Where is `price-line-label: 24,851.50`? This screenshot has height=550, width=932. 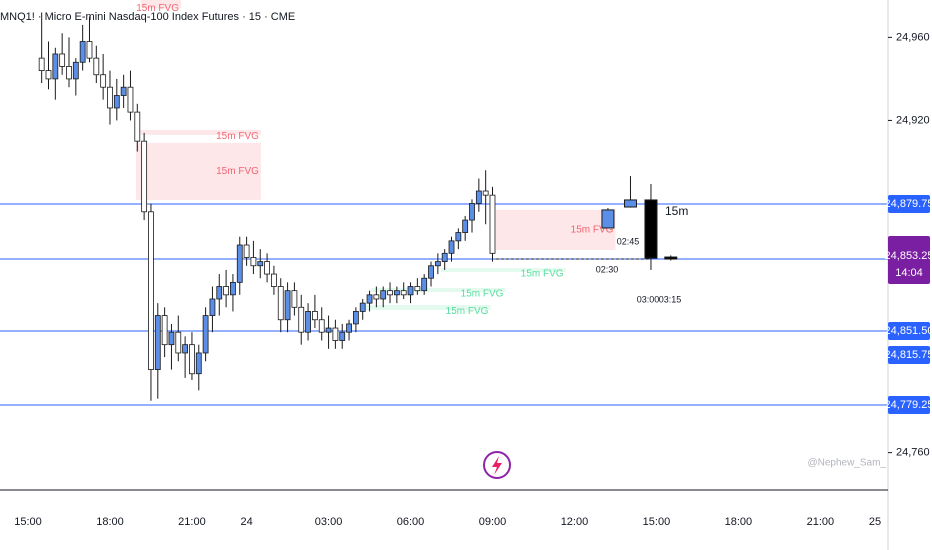
price-line-label: 24,851.50 is located at coordinates (908, 331).